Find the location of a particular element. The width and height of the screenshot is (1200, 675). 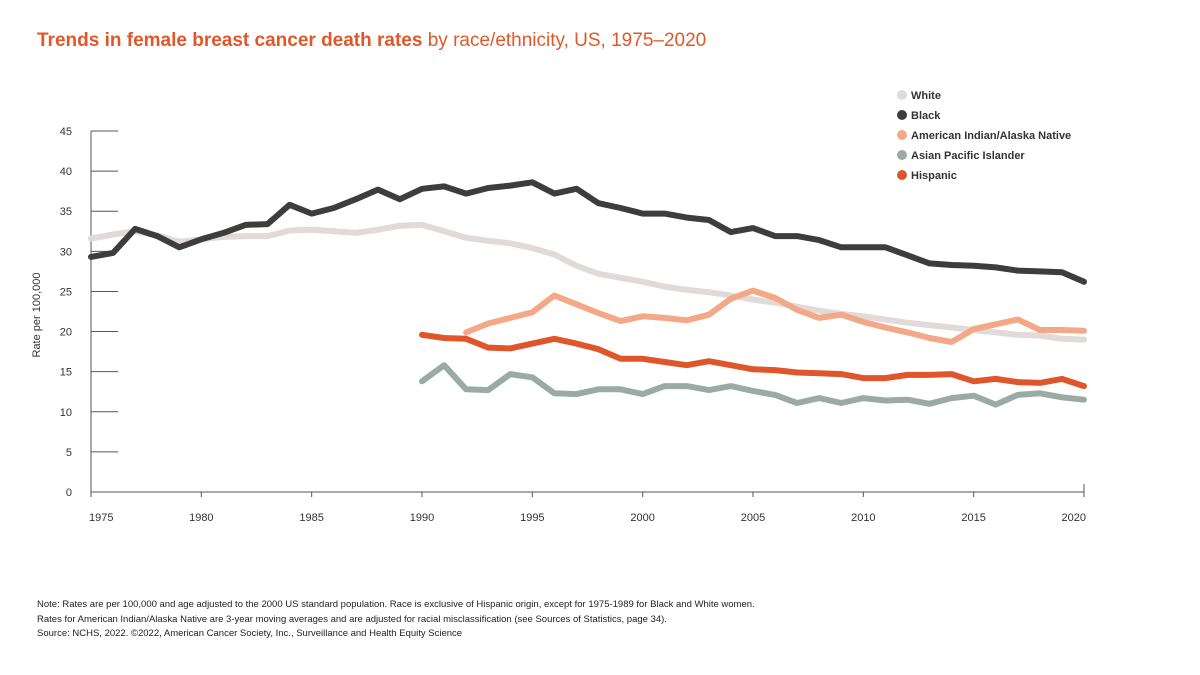

legend-label: Asian Pacific Islander is located at coordinates (968, 156).